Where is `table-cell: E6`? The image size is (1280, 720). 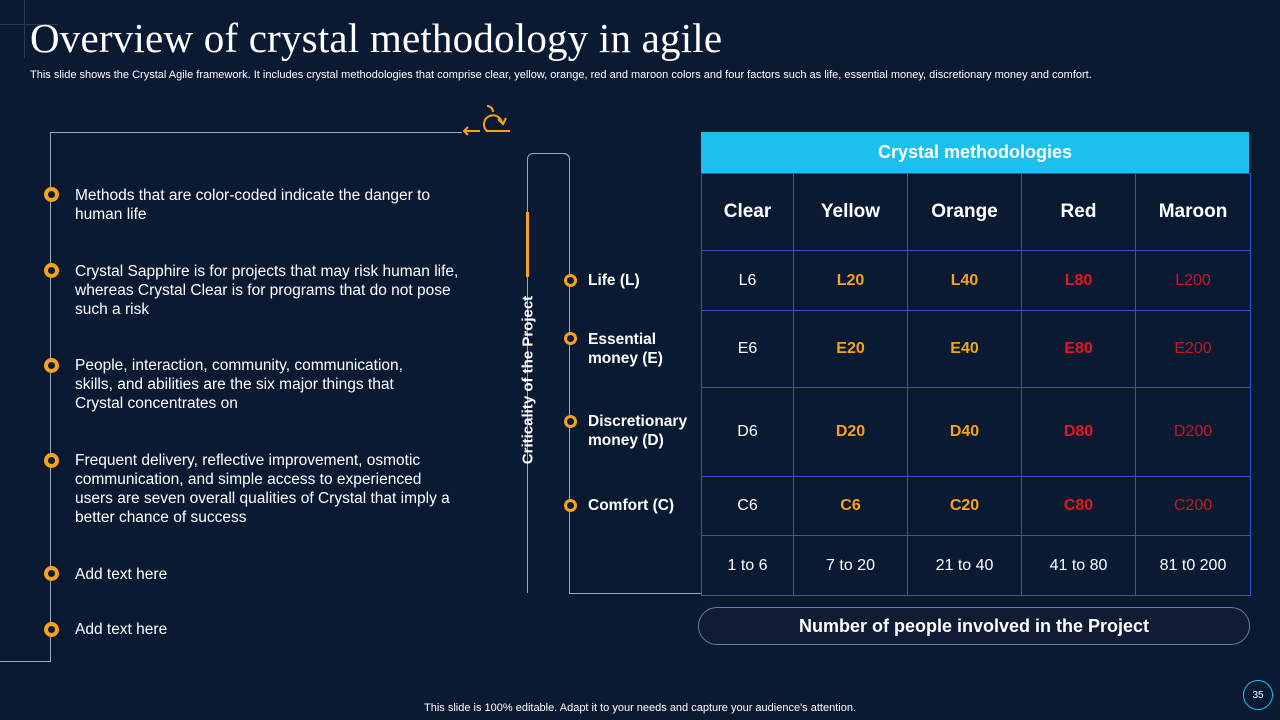 table-cell: E6 is located at coordinates (747, 349).